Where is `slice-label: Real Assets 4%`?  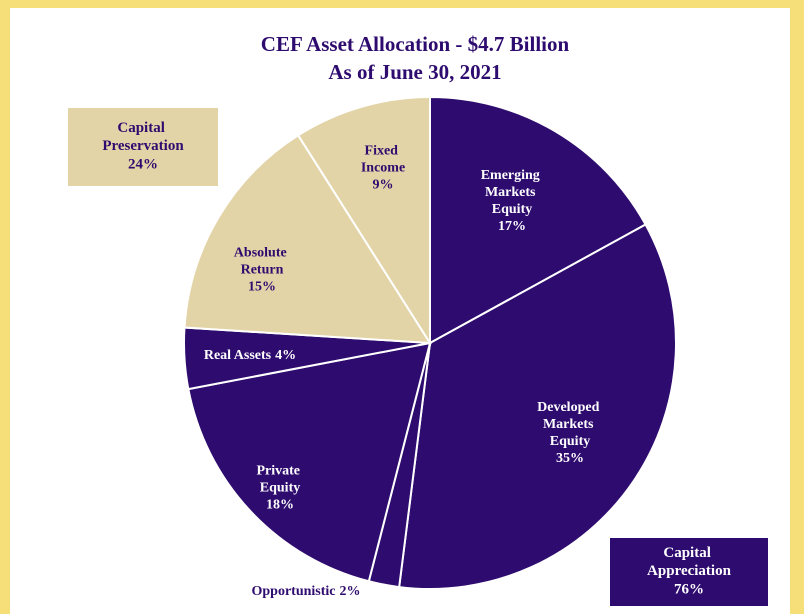
slice-label: Real Assets 4% is located at coordinates (250, 355).